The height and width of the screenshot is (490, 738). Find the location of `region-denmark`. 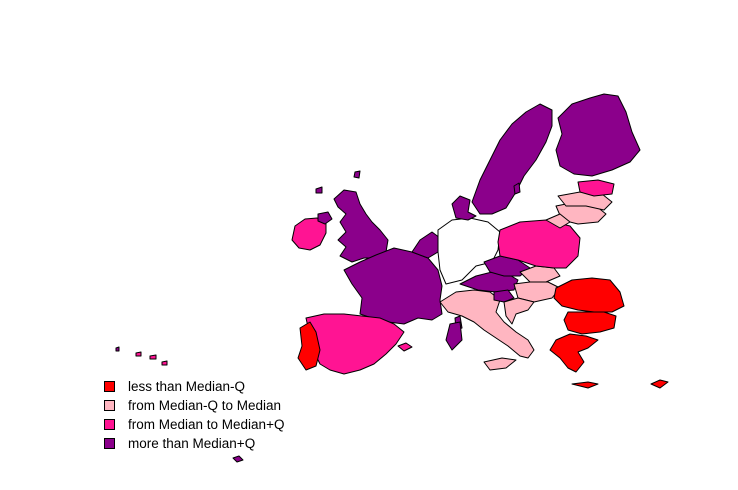

region-denmark is located at coordinates (464, 208).